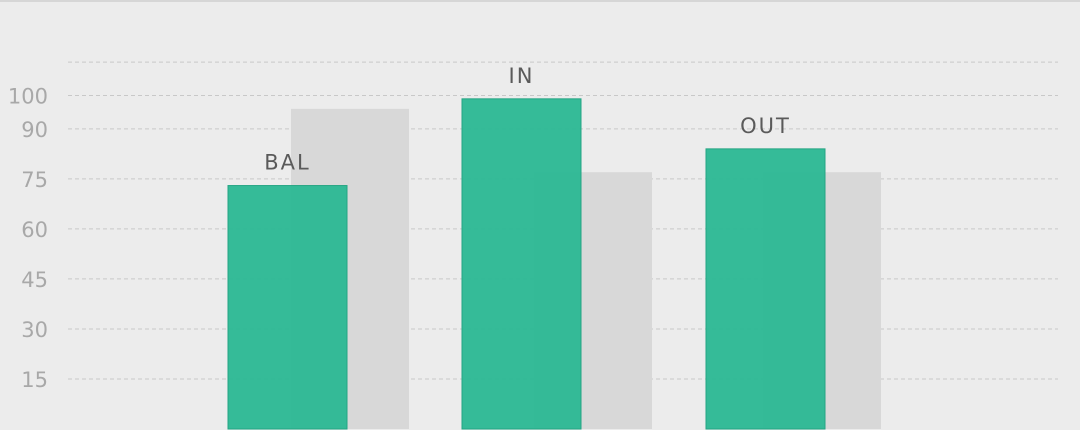 Image resolution: width=1080 pixels, height=430 pixels. I want to click on y-tick-label-0: 15, so click(34, 380).